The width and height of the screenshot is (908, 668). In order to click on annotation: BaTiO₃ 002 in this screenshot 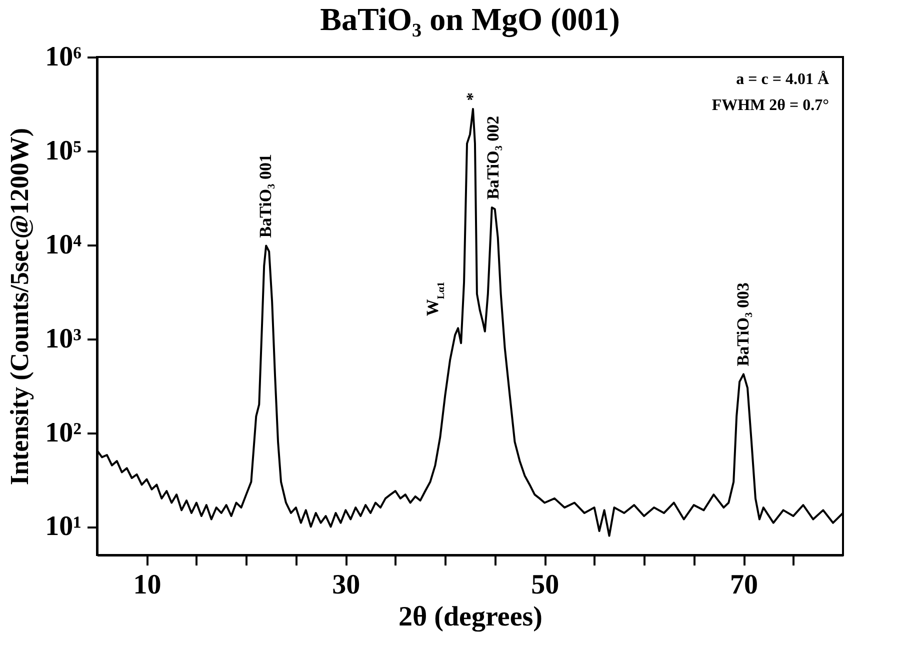, I will do `click(492, 158)`.